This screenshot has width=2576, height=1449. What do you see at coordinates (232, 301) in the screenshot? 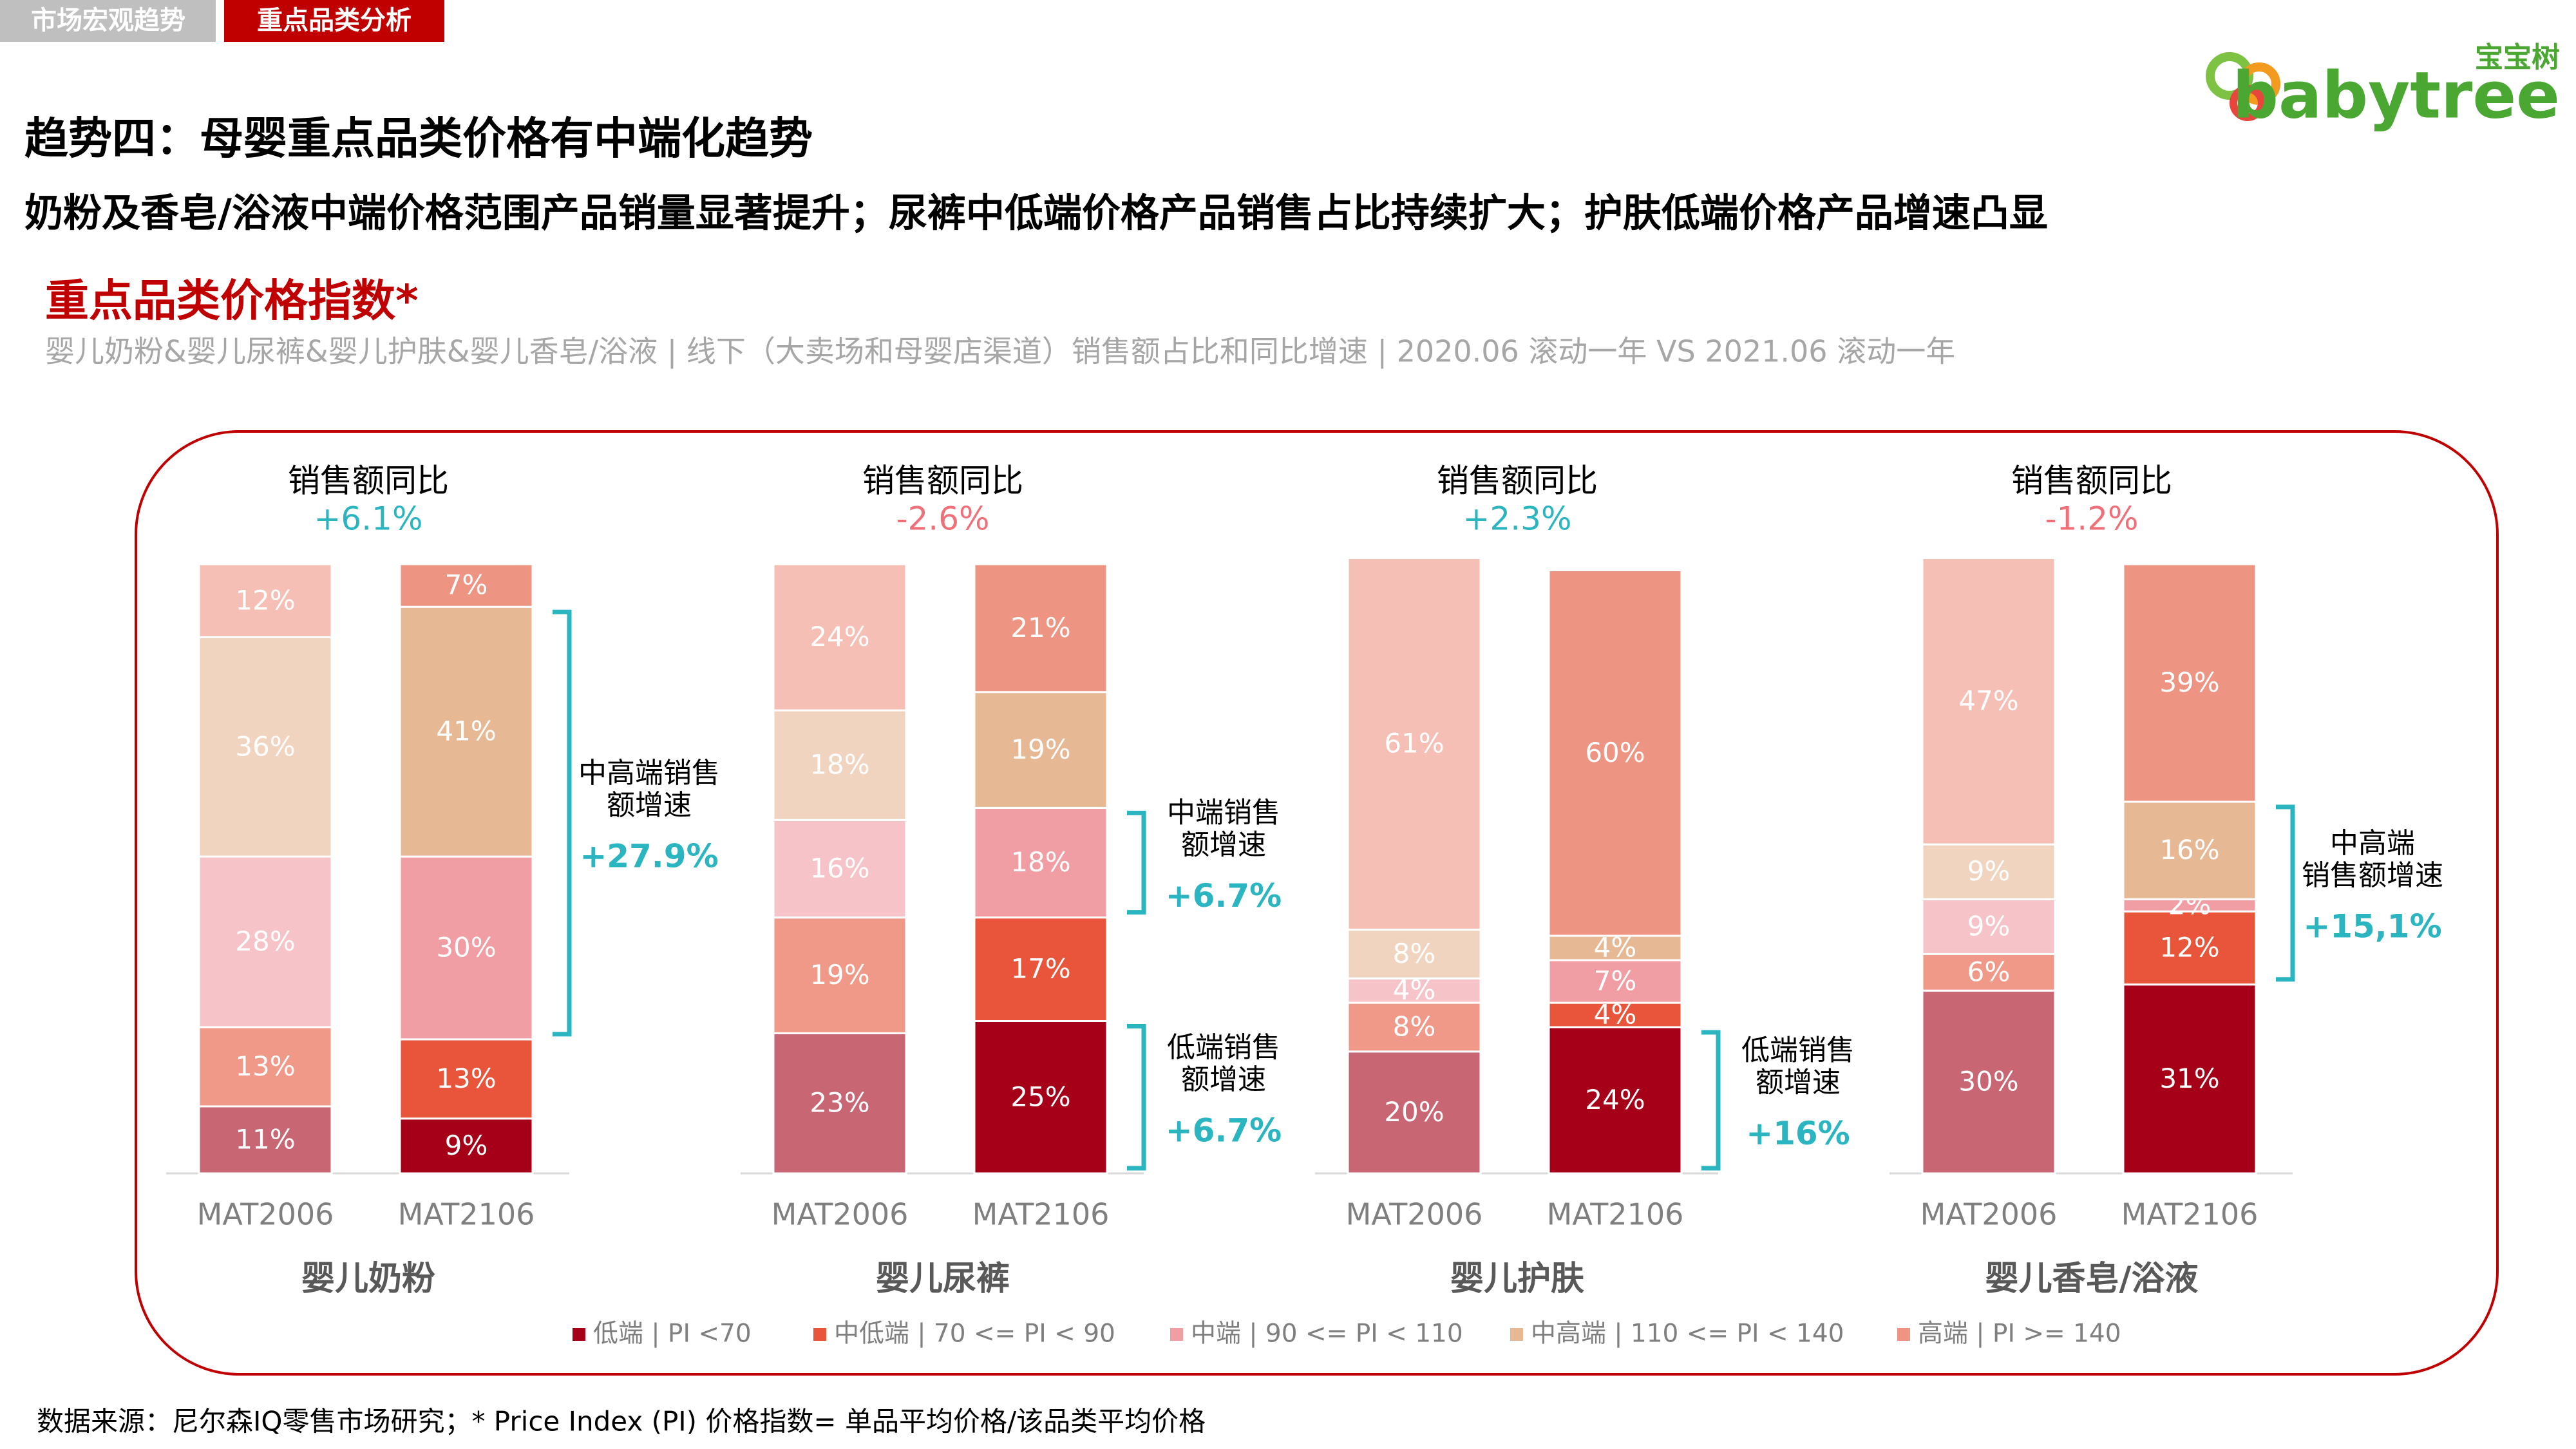
I see `section-title: 重点品类价格指数*` at bounding box center [232, 301].